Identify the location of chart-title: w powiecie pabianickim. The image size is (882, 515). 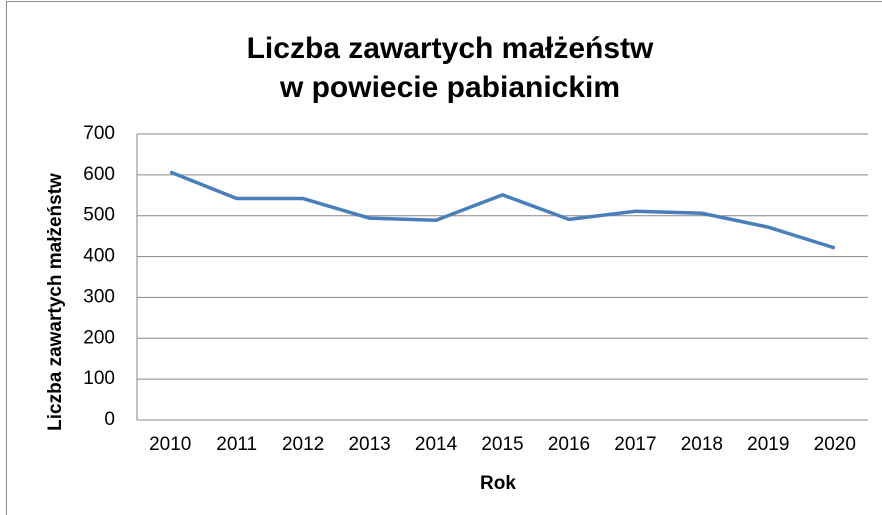
(449, 87).